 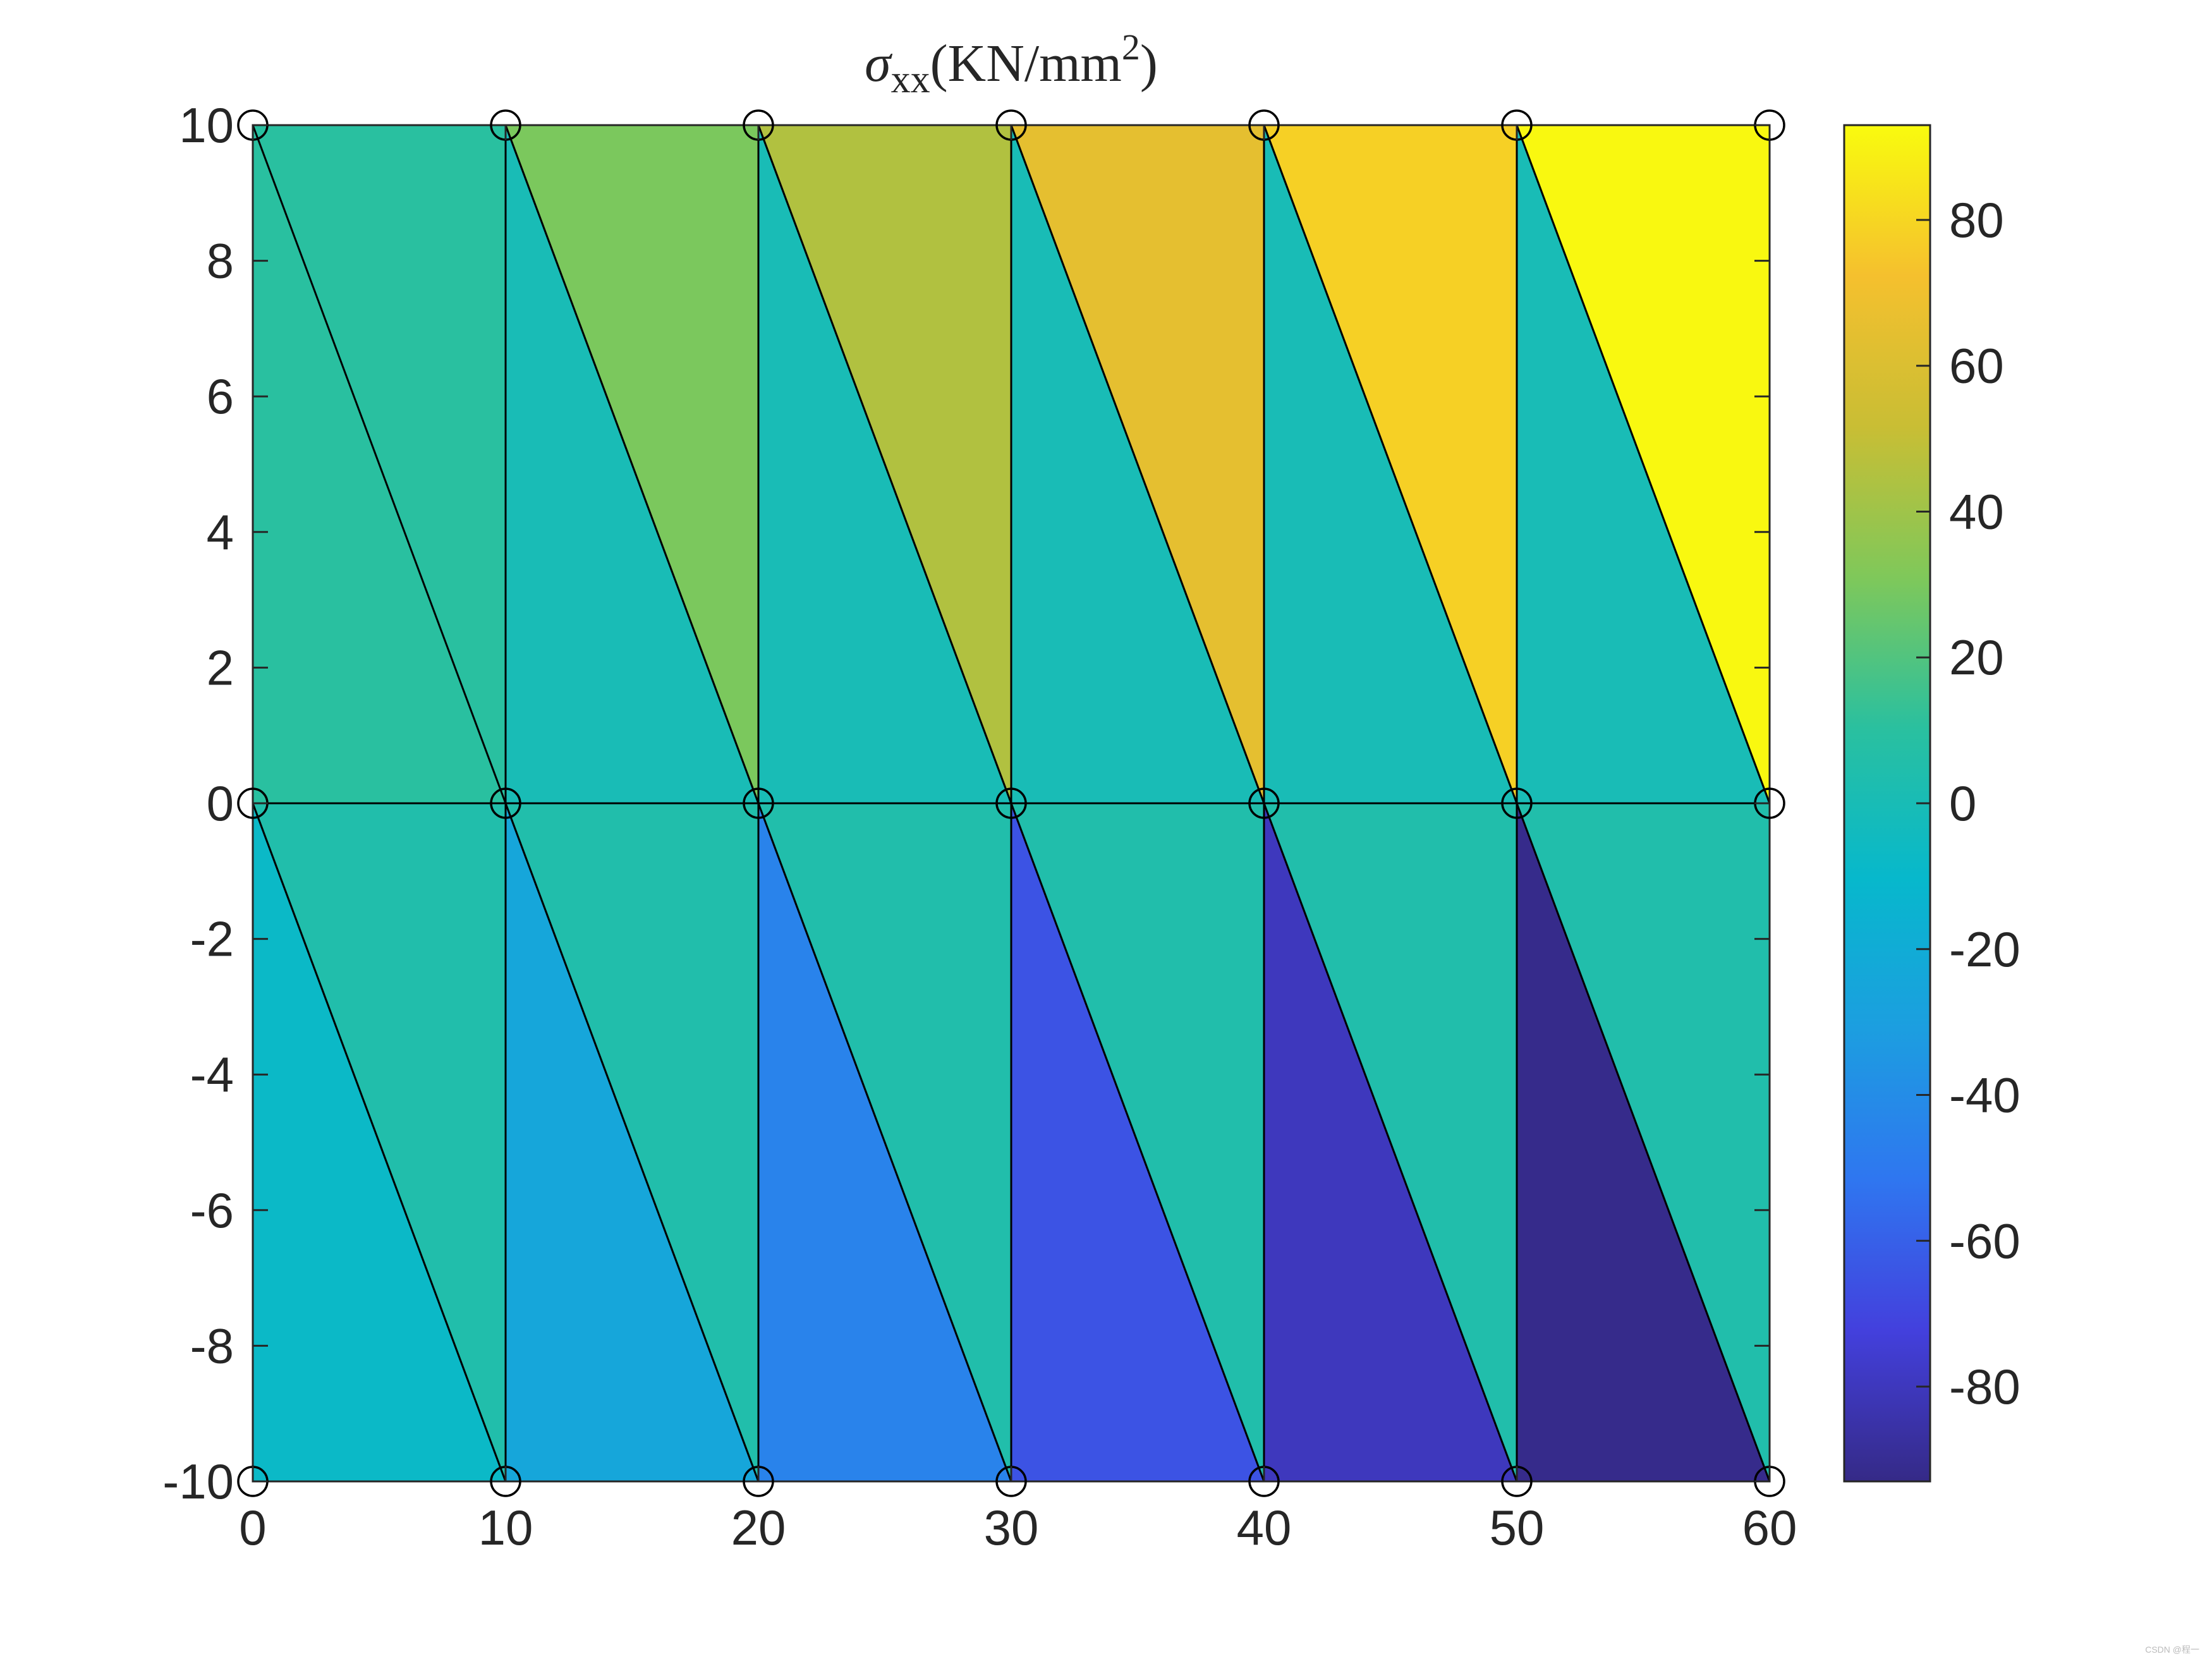 What do you see at coordinates (221, 261) in the screenshot?
I see `y-tick-label: 8` at bounding box center [221, 261].